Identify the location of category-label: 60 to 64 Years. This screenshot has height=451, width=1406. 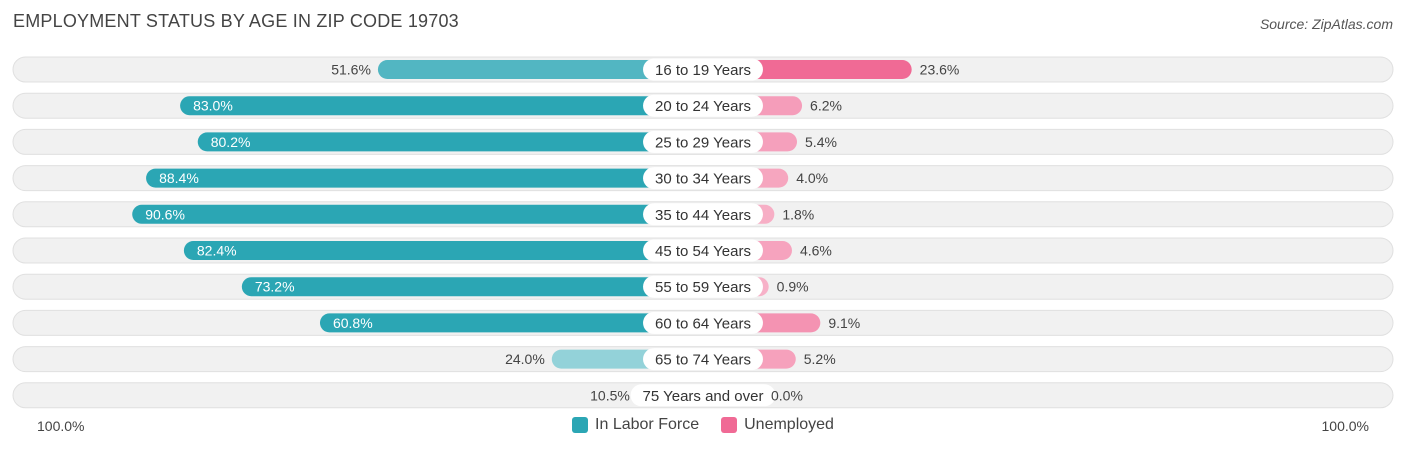
(703, 323).